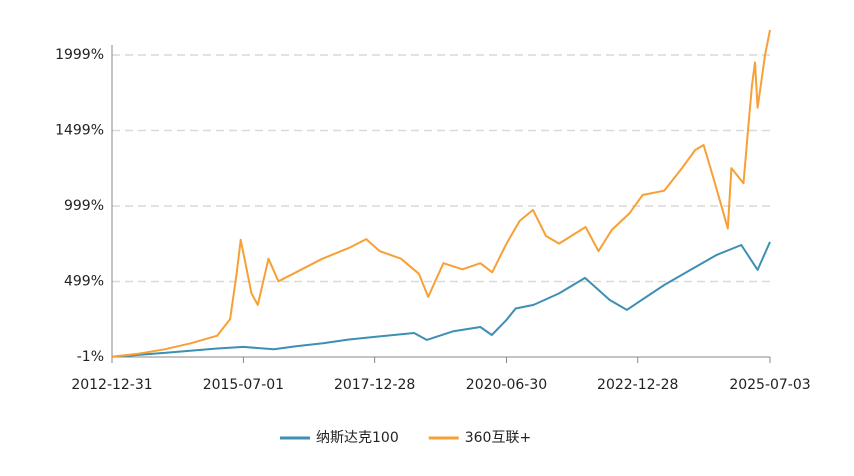 This screenshot has width=854, height=476. What do you see at coordinates (79, 131) in the screenshot?
I see `y-tick-label: 1499%` at bounding box center [79, 131].